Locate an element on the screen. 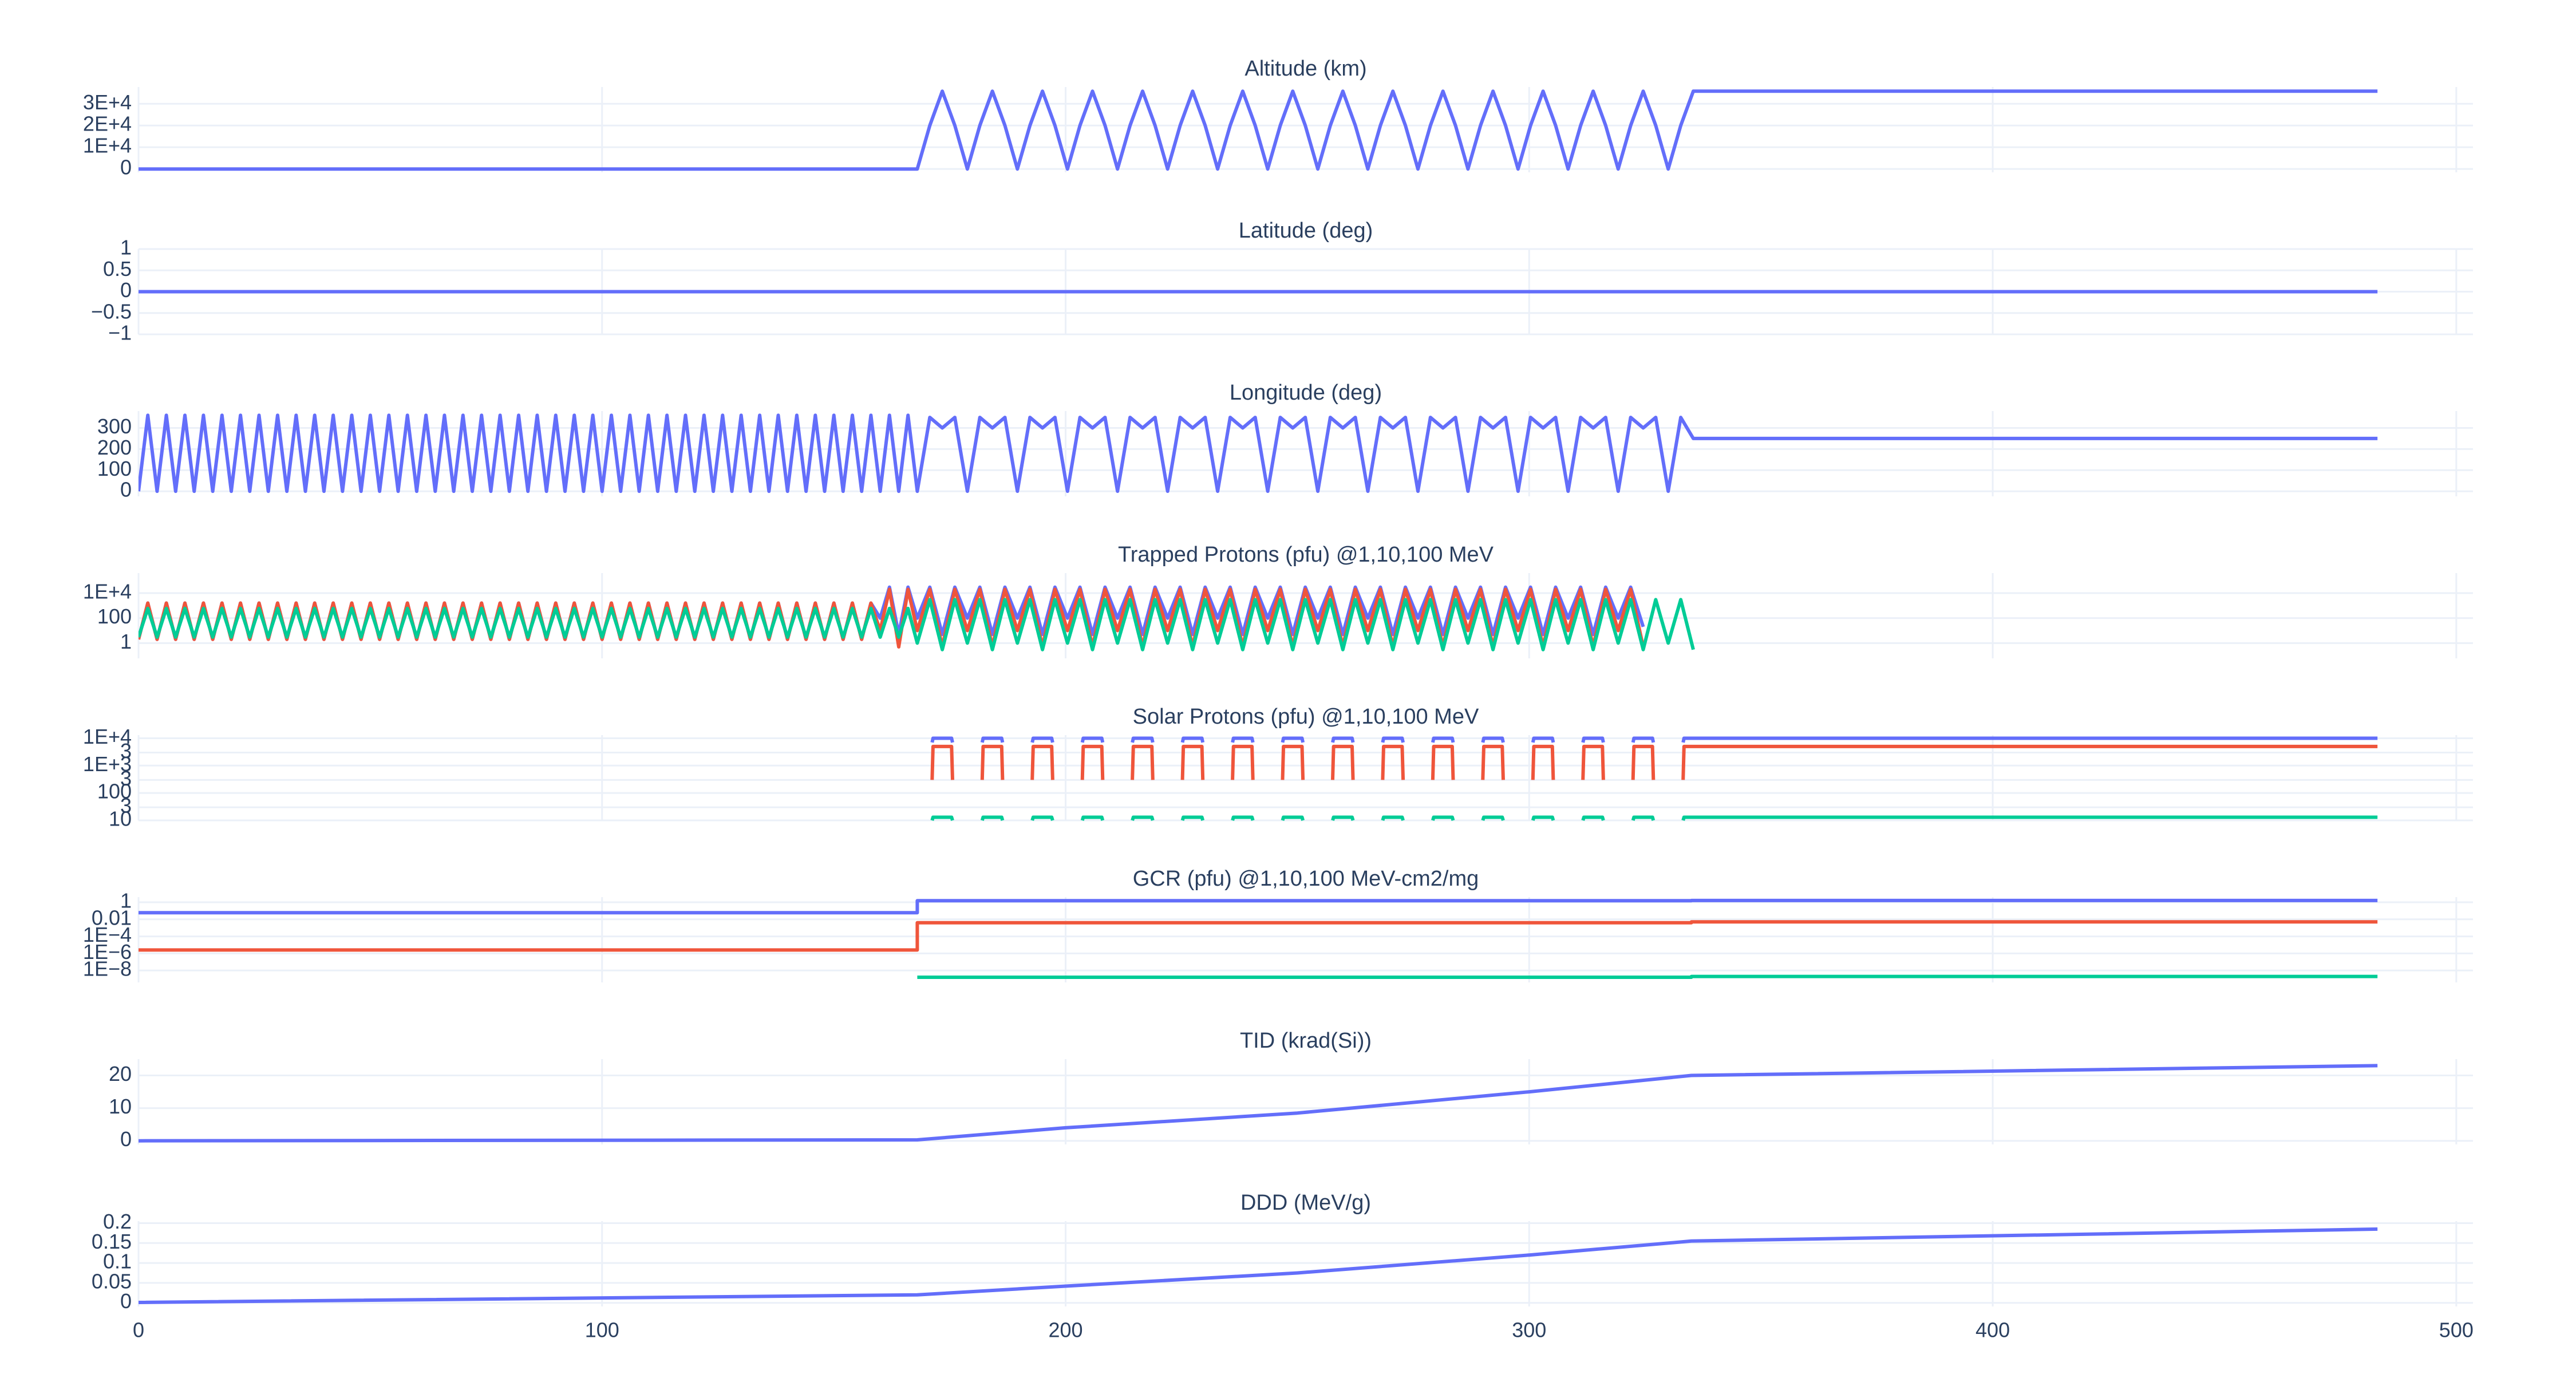  y-tick-label: 2E+4 is located at coordinates (107, 124).